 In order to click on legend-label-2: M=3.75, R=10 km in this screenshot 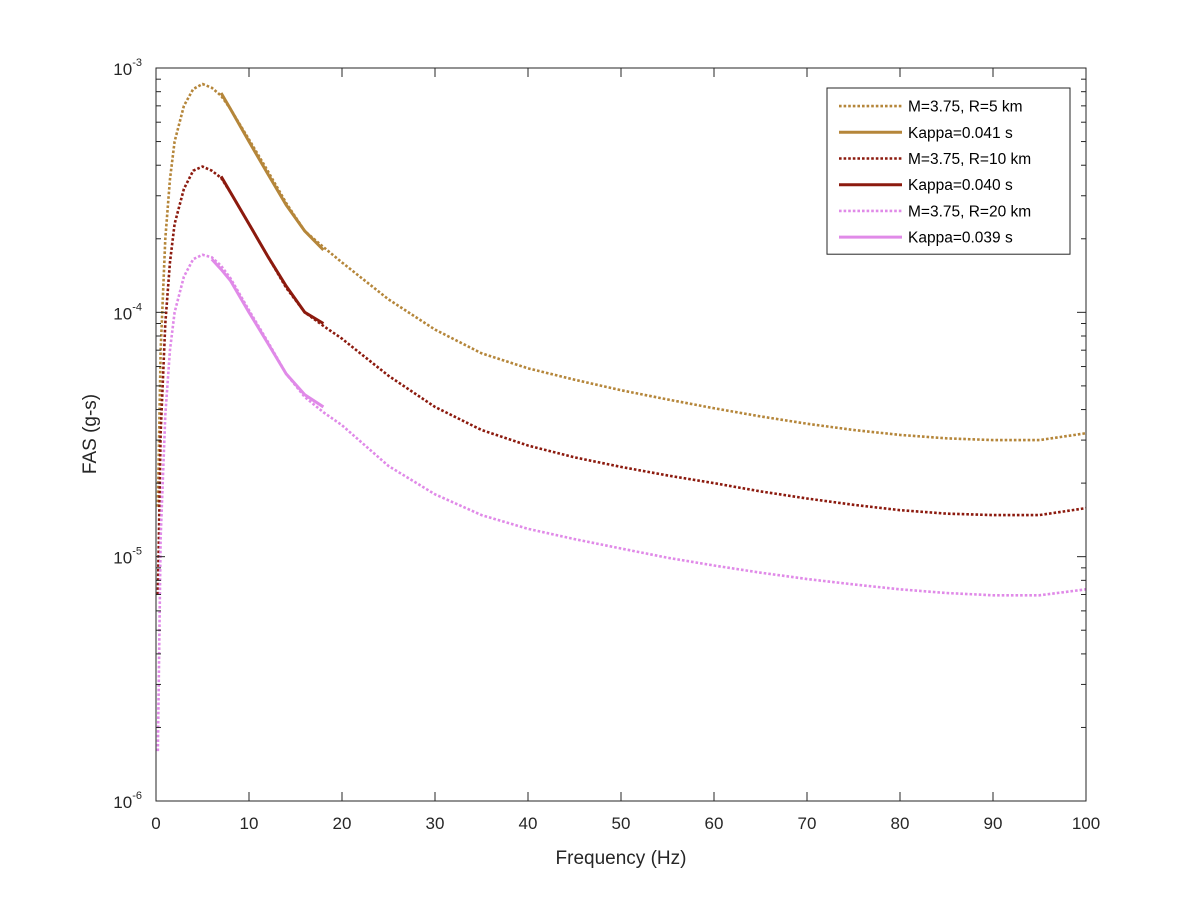, I will do `click(969, 159)`.